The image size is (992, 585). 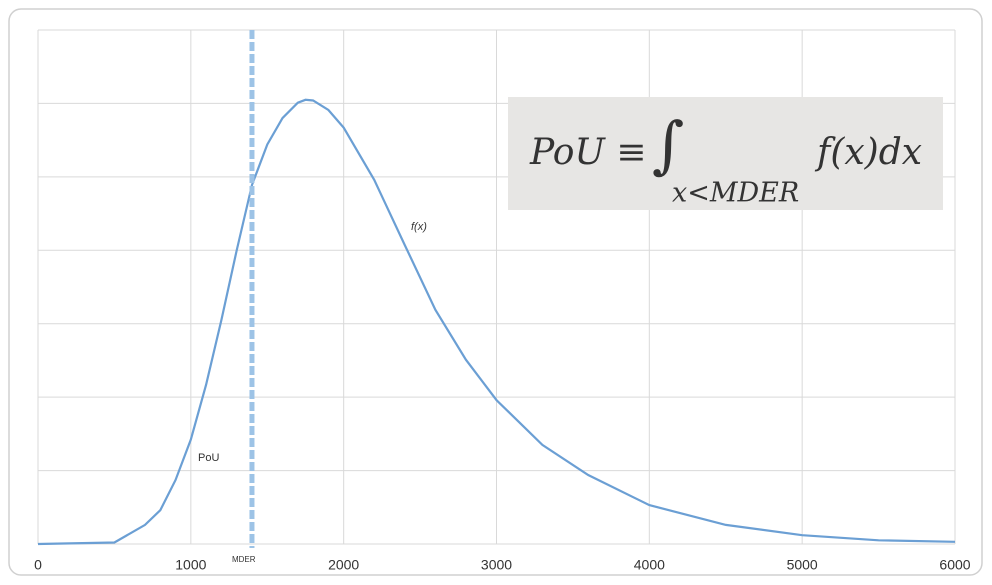 What do you see at coordinates (419, 227) in the screenshot?
I see `curve-annotation: f(x)` at bounding box center [419, 227].